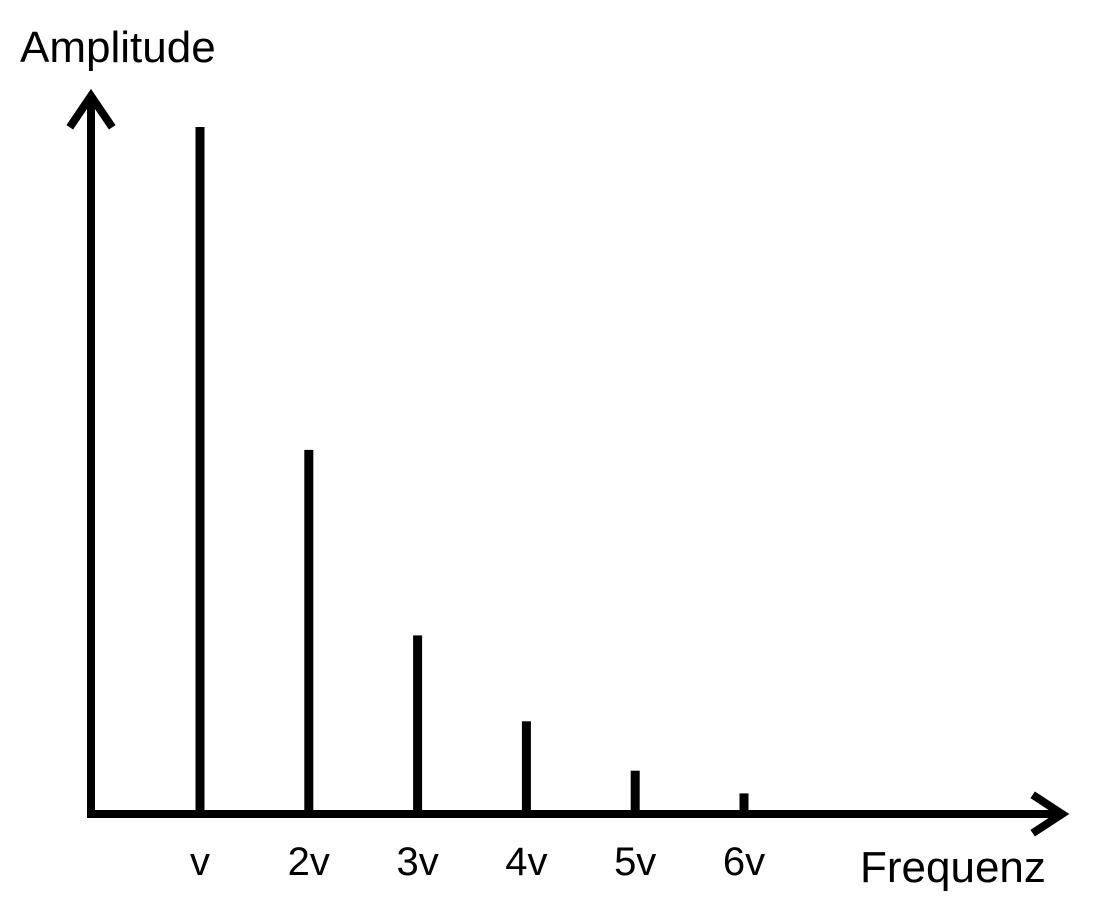 This screenshot has width=1107, height=912. Describe the element at coordinates (744, 862) in the screenshot. I see `tick-label-6v: 6v` at that location.